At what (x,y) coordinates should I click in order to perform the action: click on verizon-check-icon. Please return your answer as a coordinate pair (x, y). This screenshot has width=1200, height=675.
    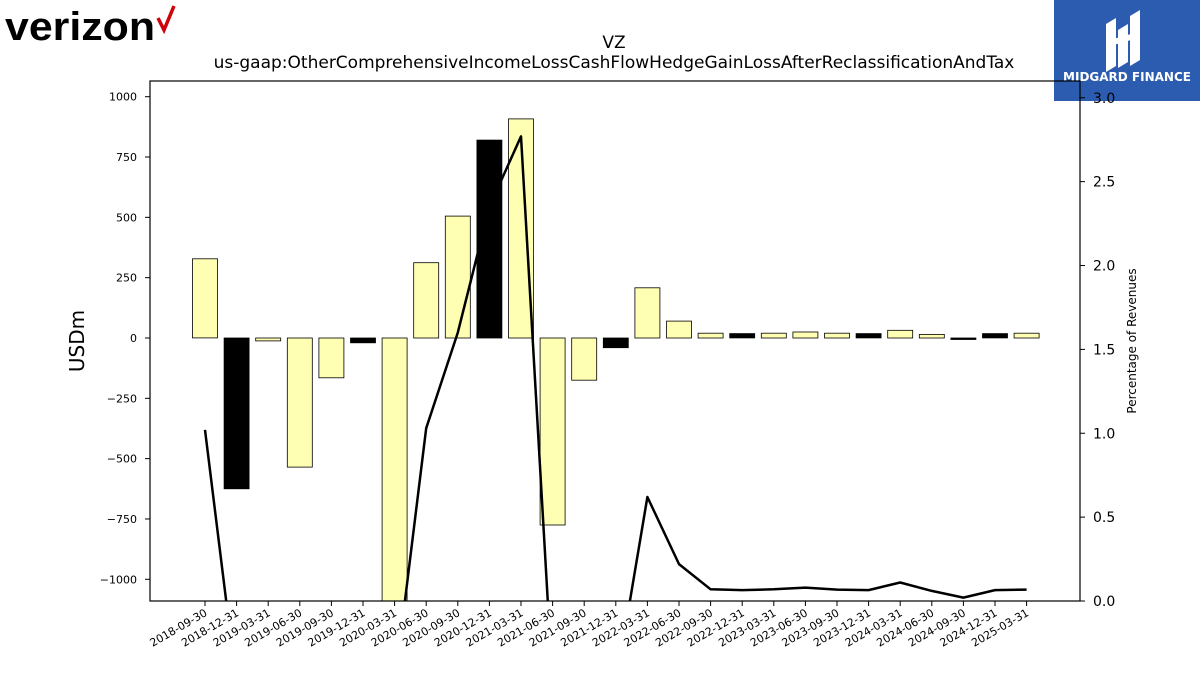
    Looking at the image, I should click on (166, 20).